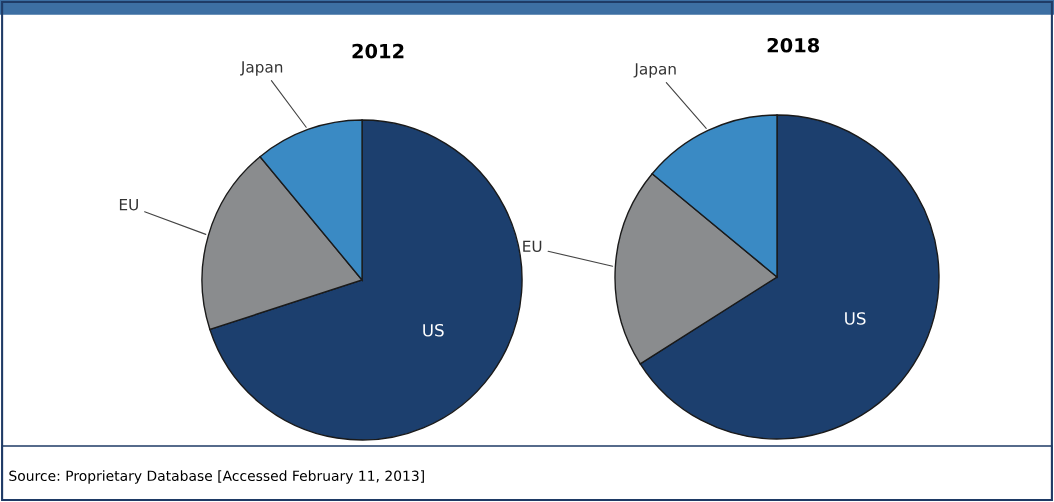 The width and height of the screenshot is (1054, 502). I want to click on chart-title: 2018, so click(793, 45).